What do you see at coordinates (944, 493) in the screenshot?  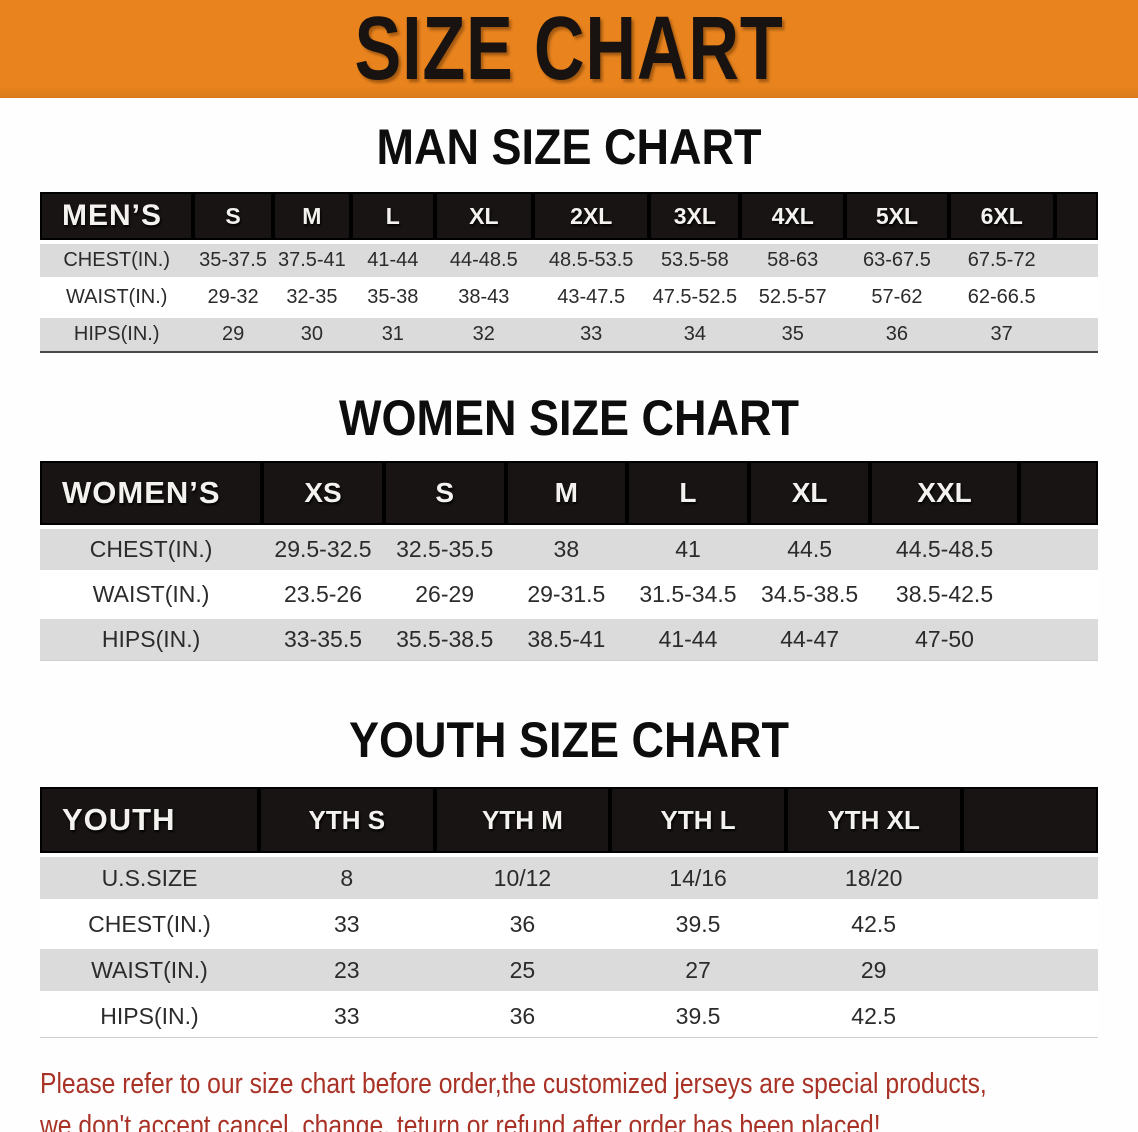 I see `size-column-header: XXL` at bounding box center [944, 493].